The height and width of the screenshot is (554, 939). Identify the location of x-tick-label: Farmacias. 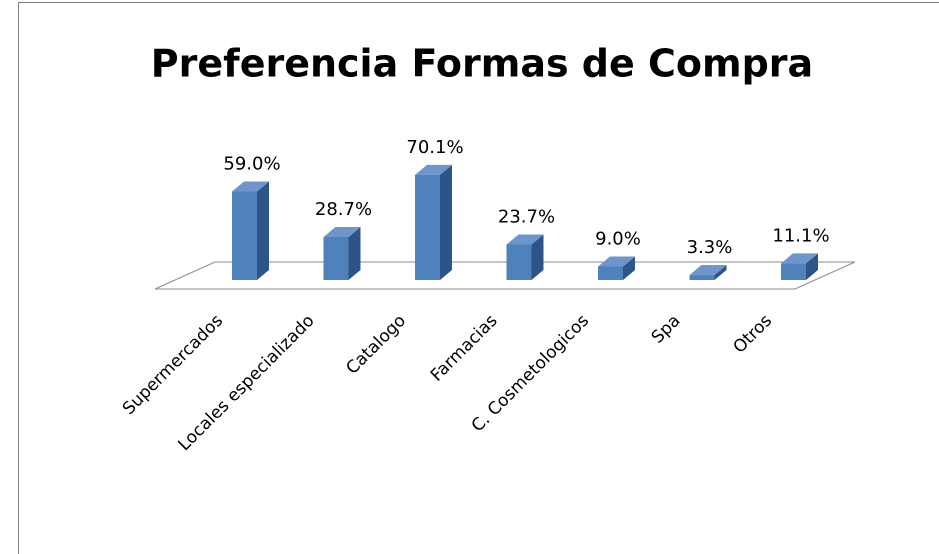
(464, 348).